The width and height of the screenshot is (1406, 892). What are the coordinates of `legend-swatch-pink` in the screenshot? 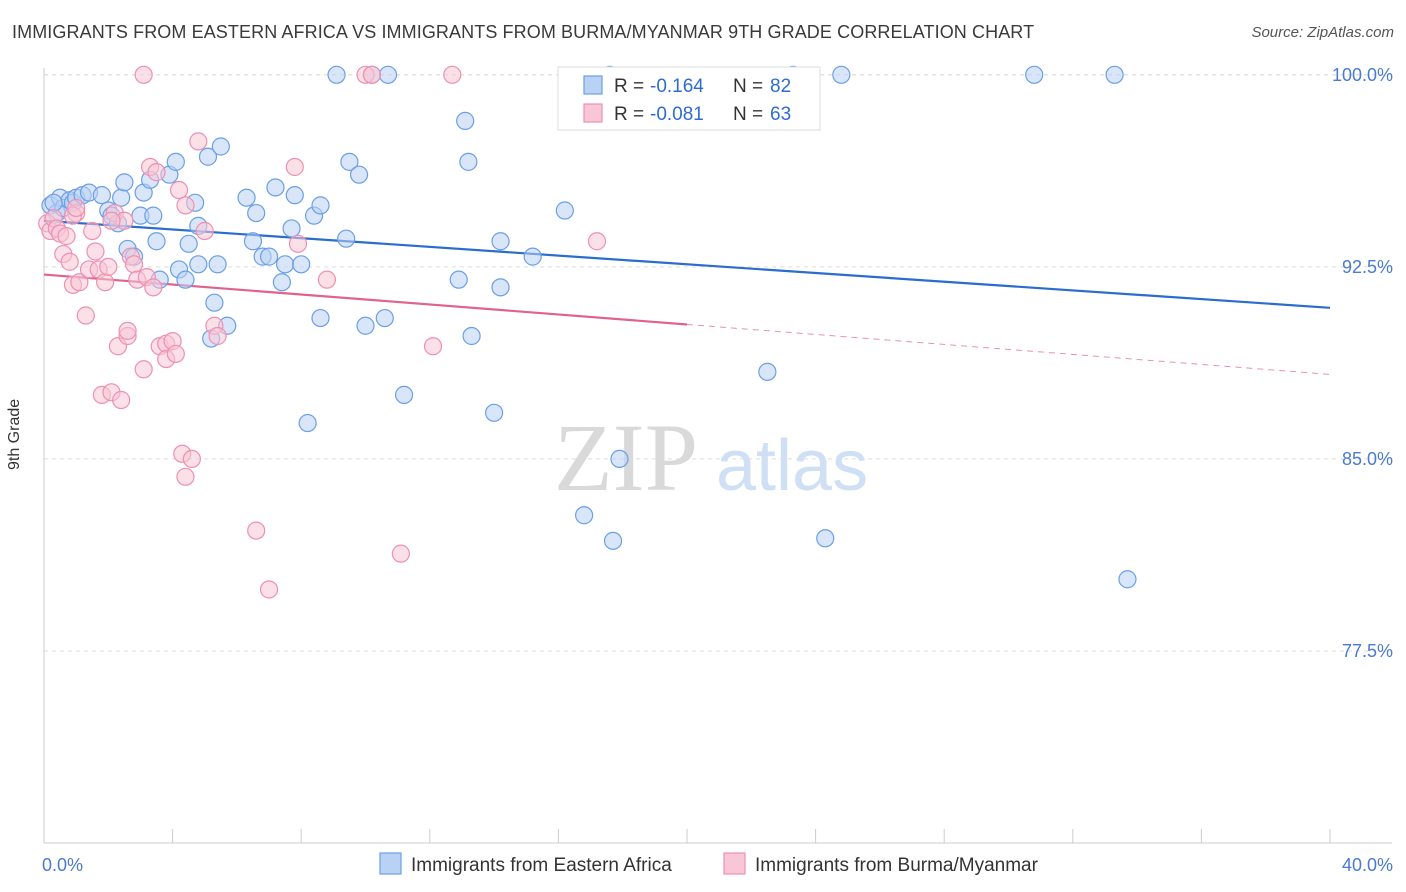 It's located at (593, 113).